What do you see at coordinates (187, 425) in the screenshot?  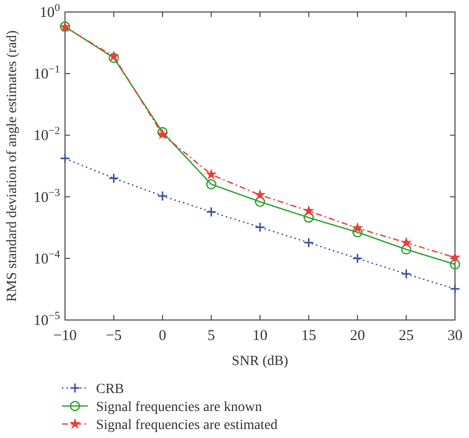 I see `legend-label: Signal frequencies are estimated` at bounding box center [187, 425].